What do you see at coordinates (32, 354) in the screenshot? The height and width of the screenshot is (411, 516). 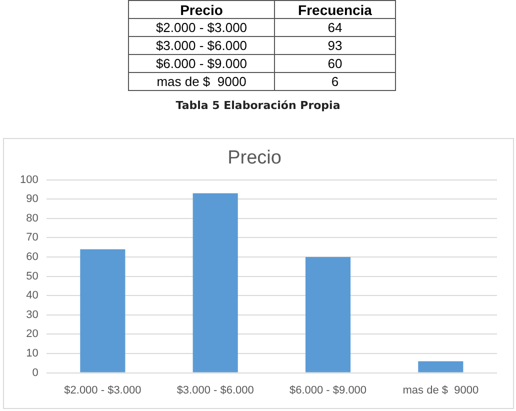 I see `y-tick-label: 10` at bounding box center [32, 354].